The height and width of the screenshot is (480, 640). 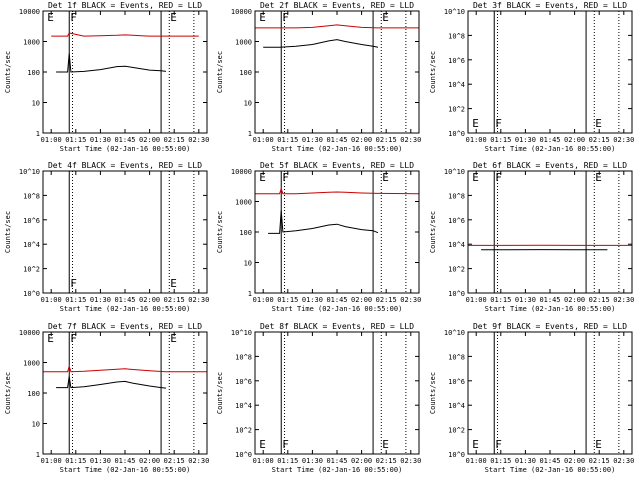 What do you see at coordinates (31, 270) in the screenshot?
I see `y-tick-label: 10^2` at bounding box center [31, 270].